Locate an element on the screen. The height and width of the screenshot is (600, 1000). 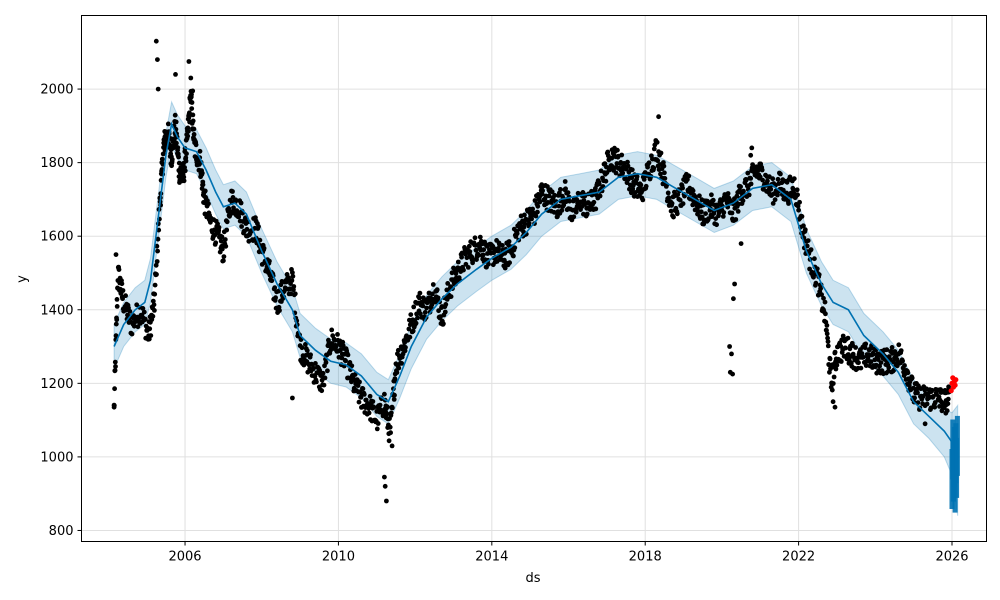
x-tick-label: 2010 is located at coordinates (338, 557).